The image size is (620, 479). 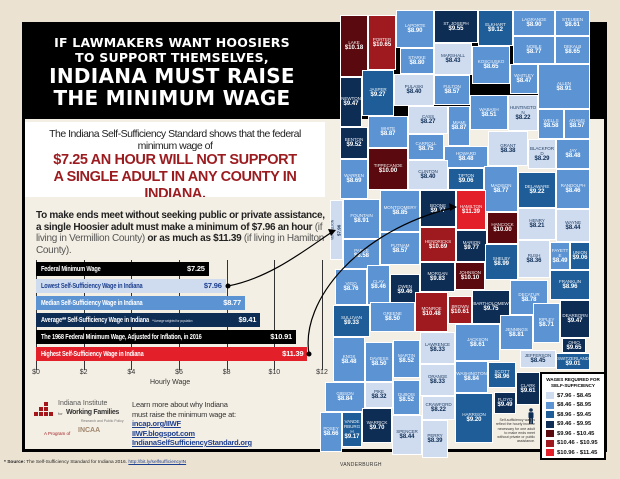 I want to click on county-kosciusko: KOSCIUSKO $8.65, so click(x=491, y=65).